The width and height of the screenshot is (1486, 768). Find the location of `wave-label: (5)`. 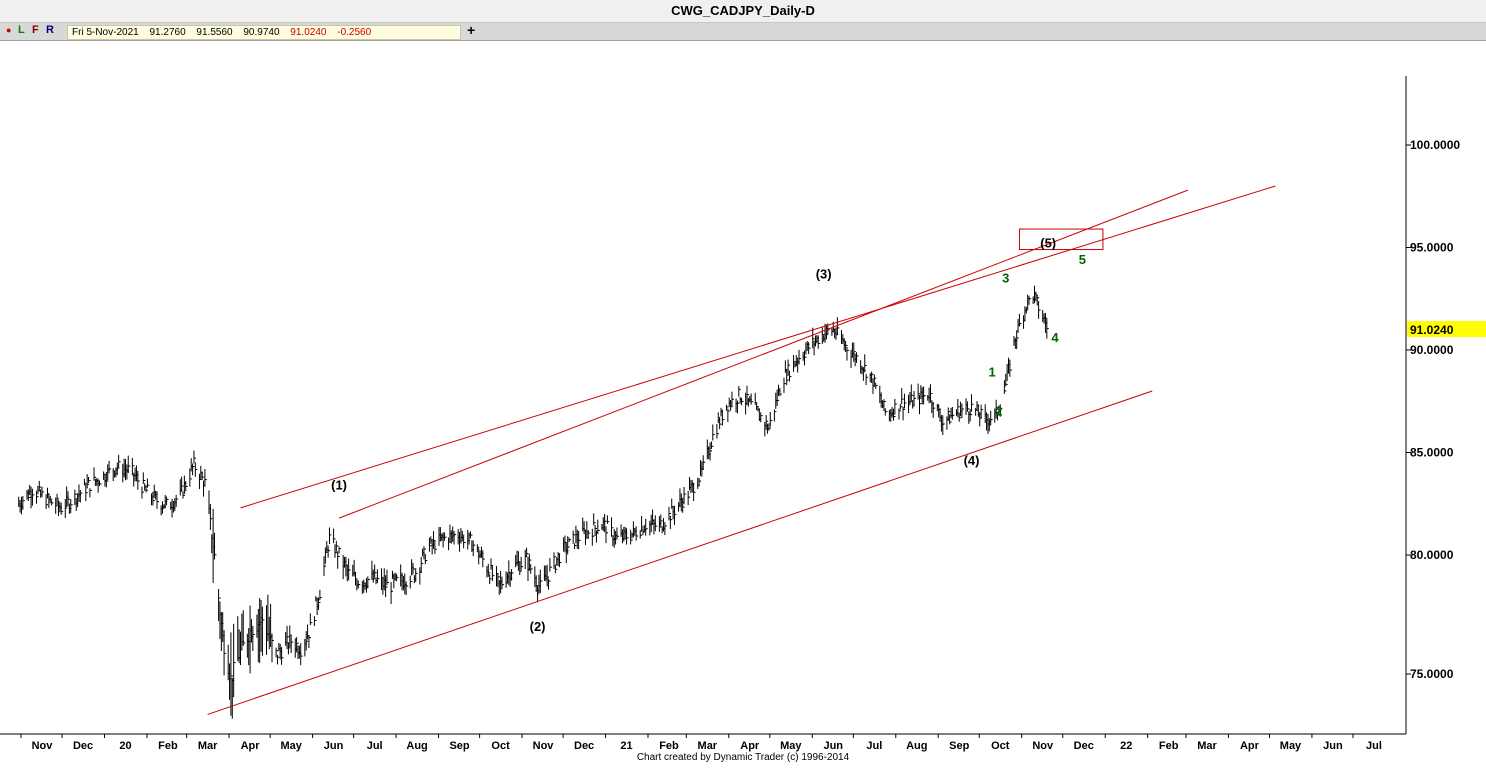

wave-label: (5) is located at coordinates (1048, 243).